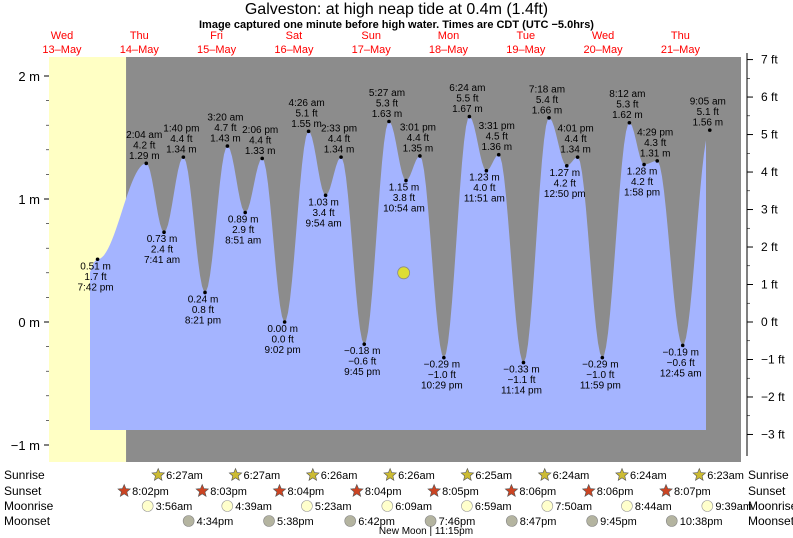 This screenshot has height=538, width=793. Describe the element at coordinates (521, 370) in the screenshot. I see `tide-label: −0.33 m` at that location.